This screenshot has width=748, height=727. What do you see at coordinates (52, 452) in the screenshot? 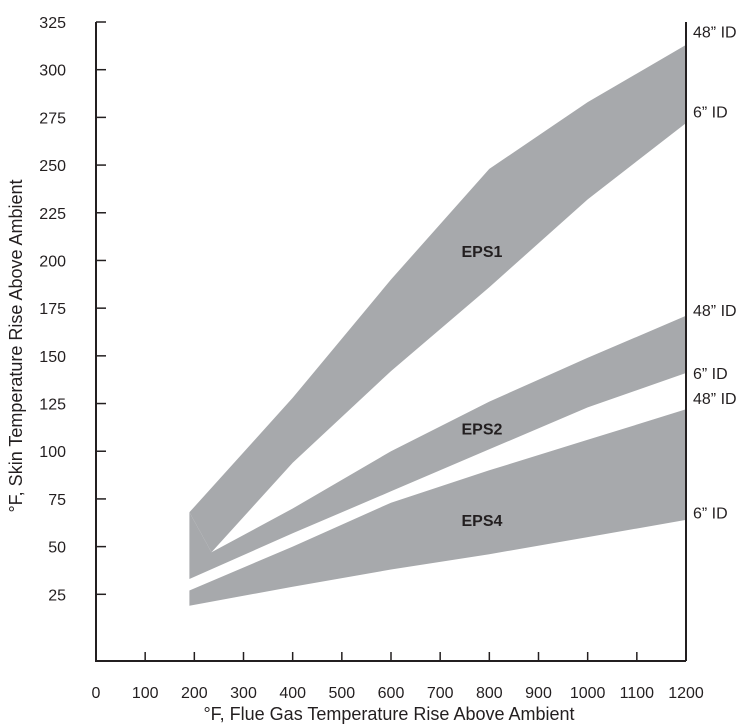
I see `y-tick-label: 100` at bounding box center [52, 452].